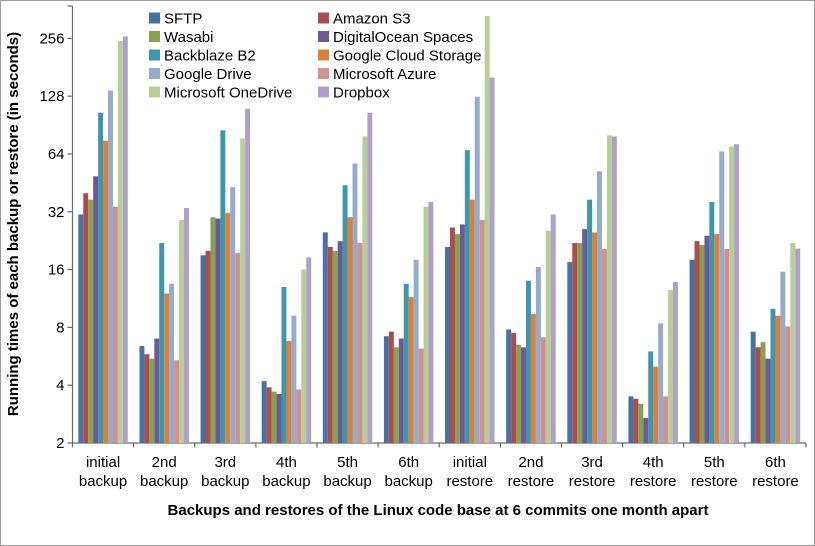  I want to click on bar-sftp-2nd-restore, so click(509, 386).